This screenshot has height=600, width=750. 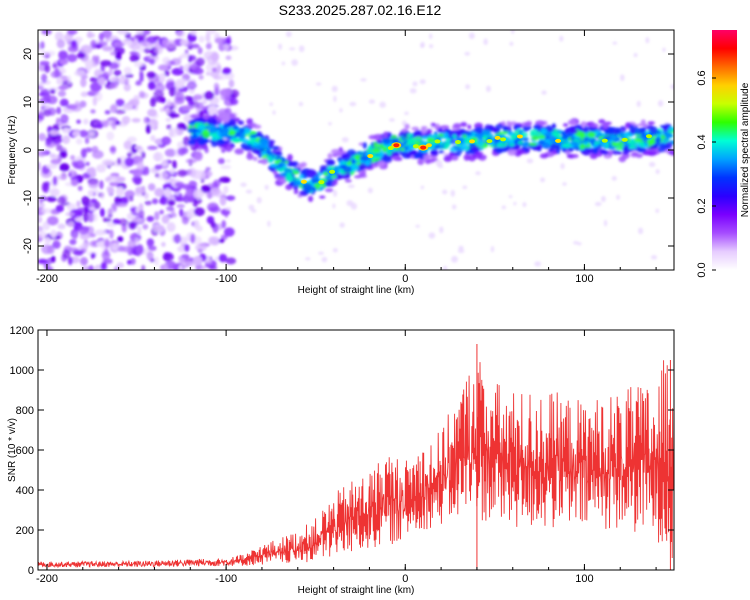 I want to click on spectrogram-ytick-label: 10, so click(x=28, y=102).